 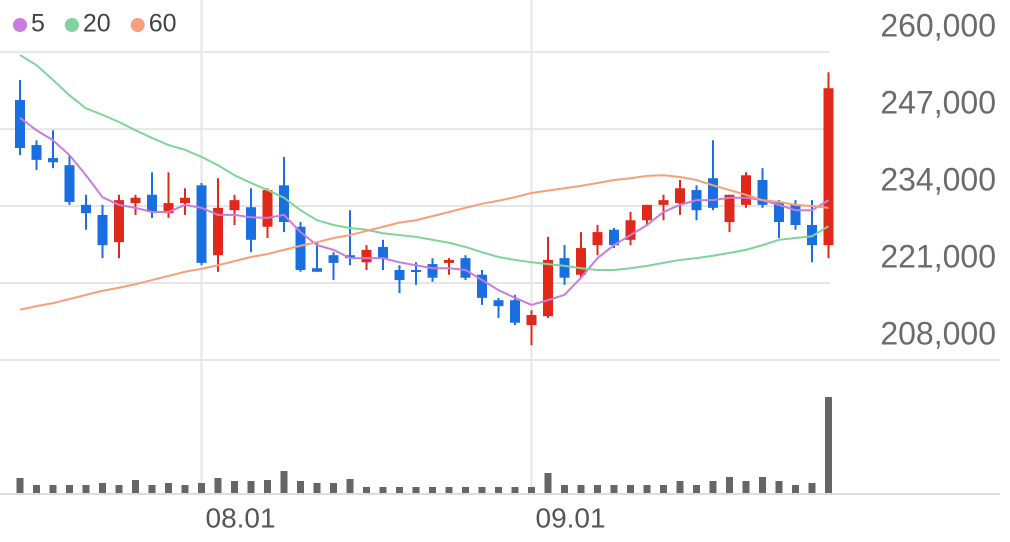 What do you see at coordinates (97, 24) in the screenshot?
I see `legend-label: 20` at bounding box center [97, 24].